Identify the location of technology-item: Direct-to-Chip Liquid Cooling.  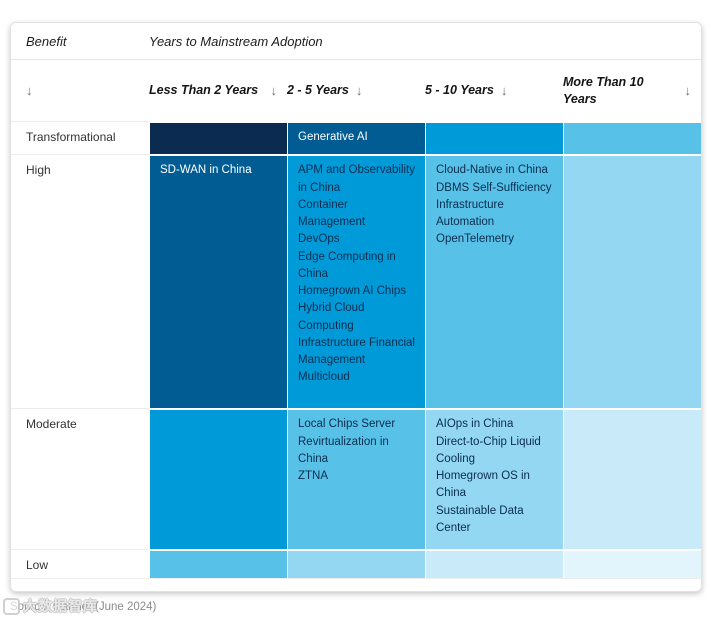
(488, 450).